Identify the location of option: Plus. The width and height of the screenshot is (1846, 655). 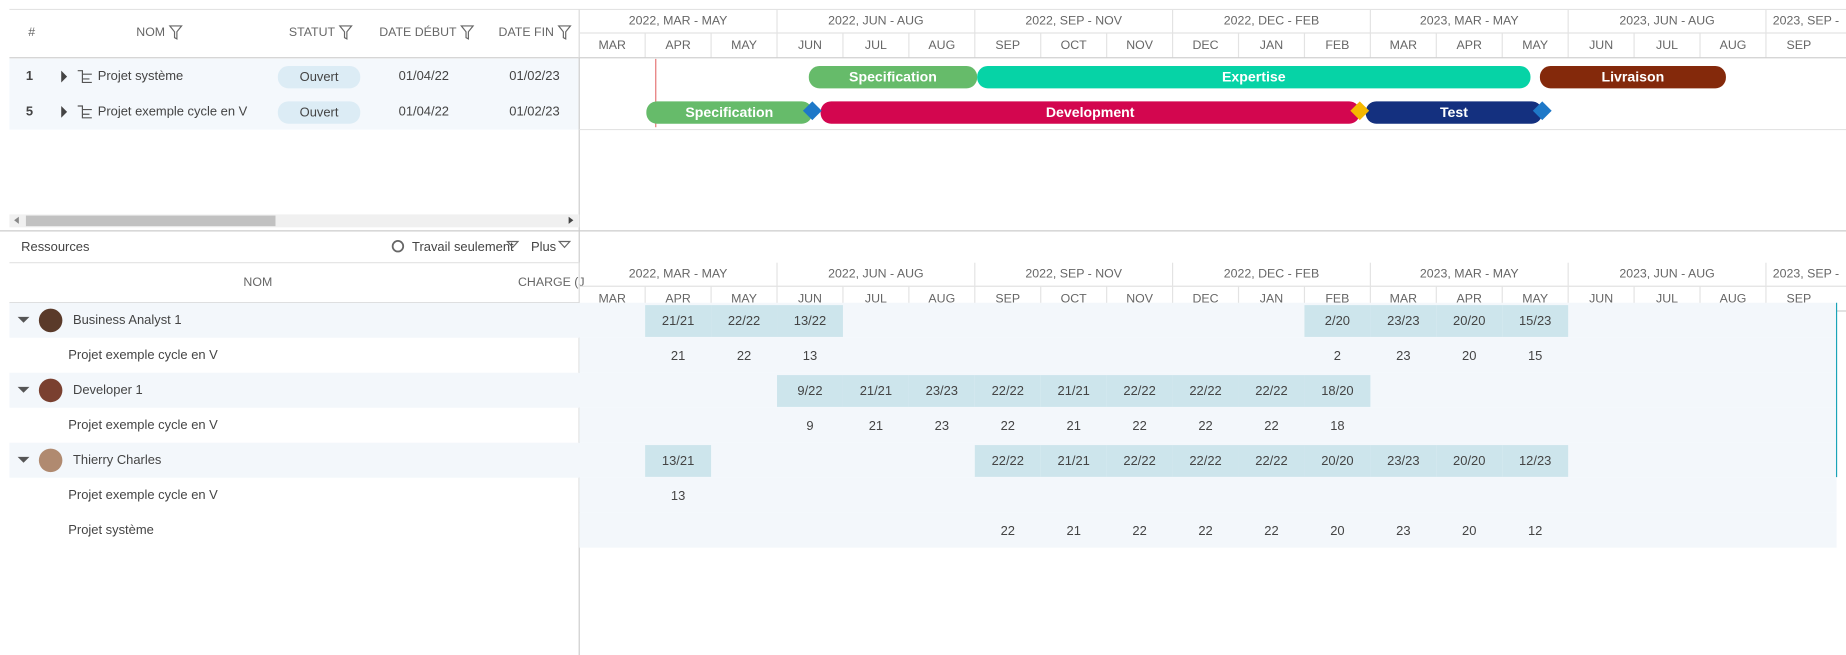
(543, 246).